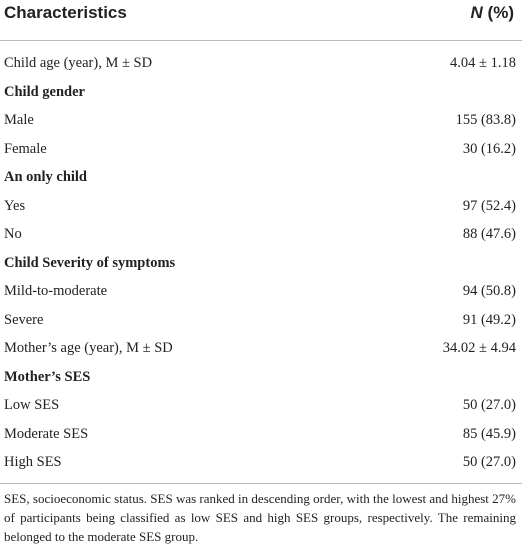  What do you see at coordinates (485, 120) in the screenshot?
I see `row-value: 155 (83.8)` at bounding box center [485, 120].